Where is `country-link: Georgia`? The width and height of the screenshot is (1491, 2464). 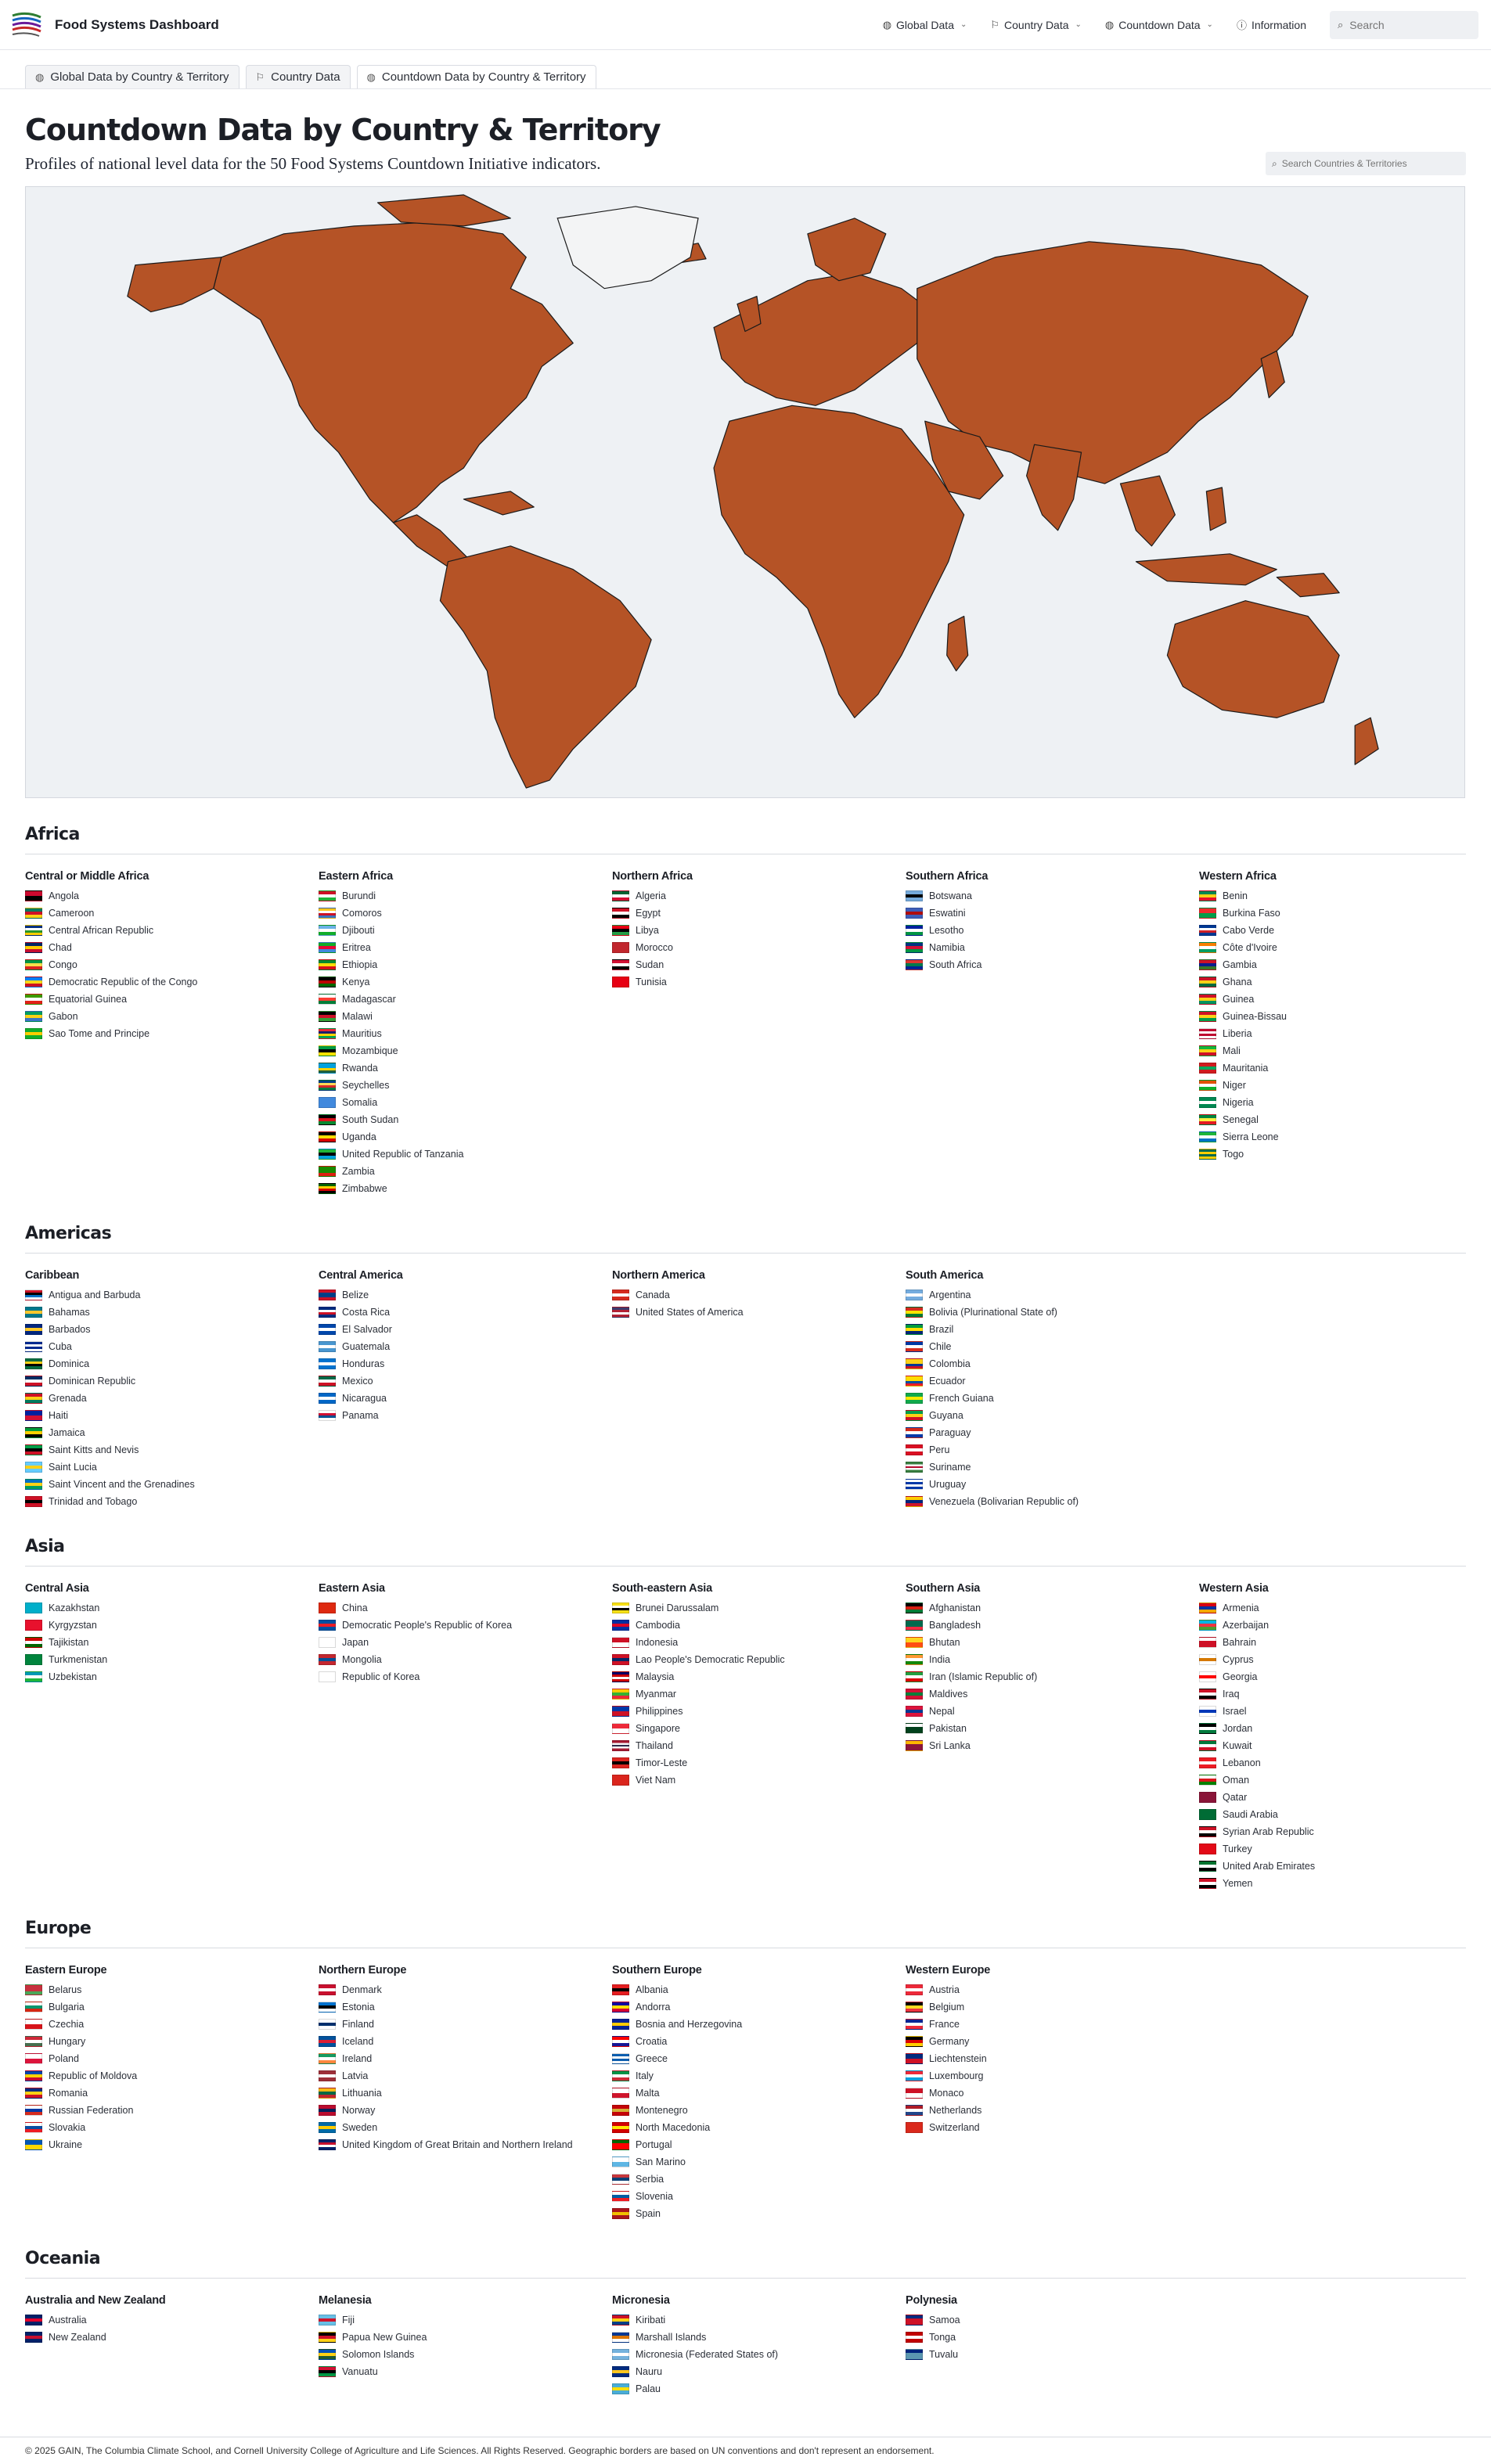 country-link: Georgia is located at coordinates (1345, 1676).